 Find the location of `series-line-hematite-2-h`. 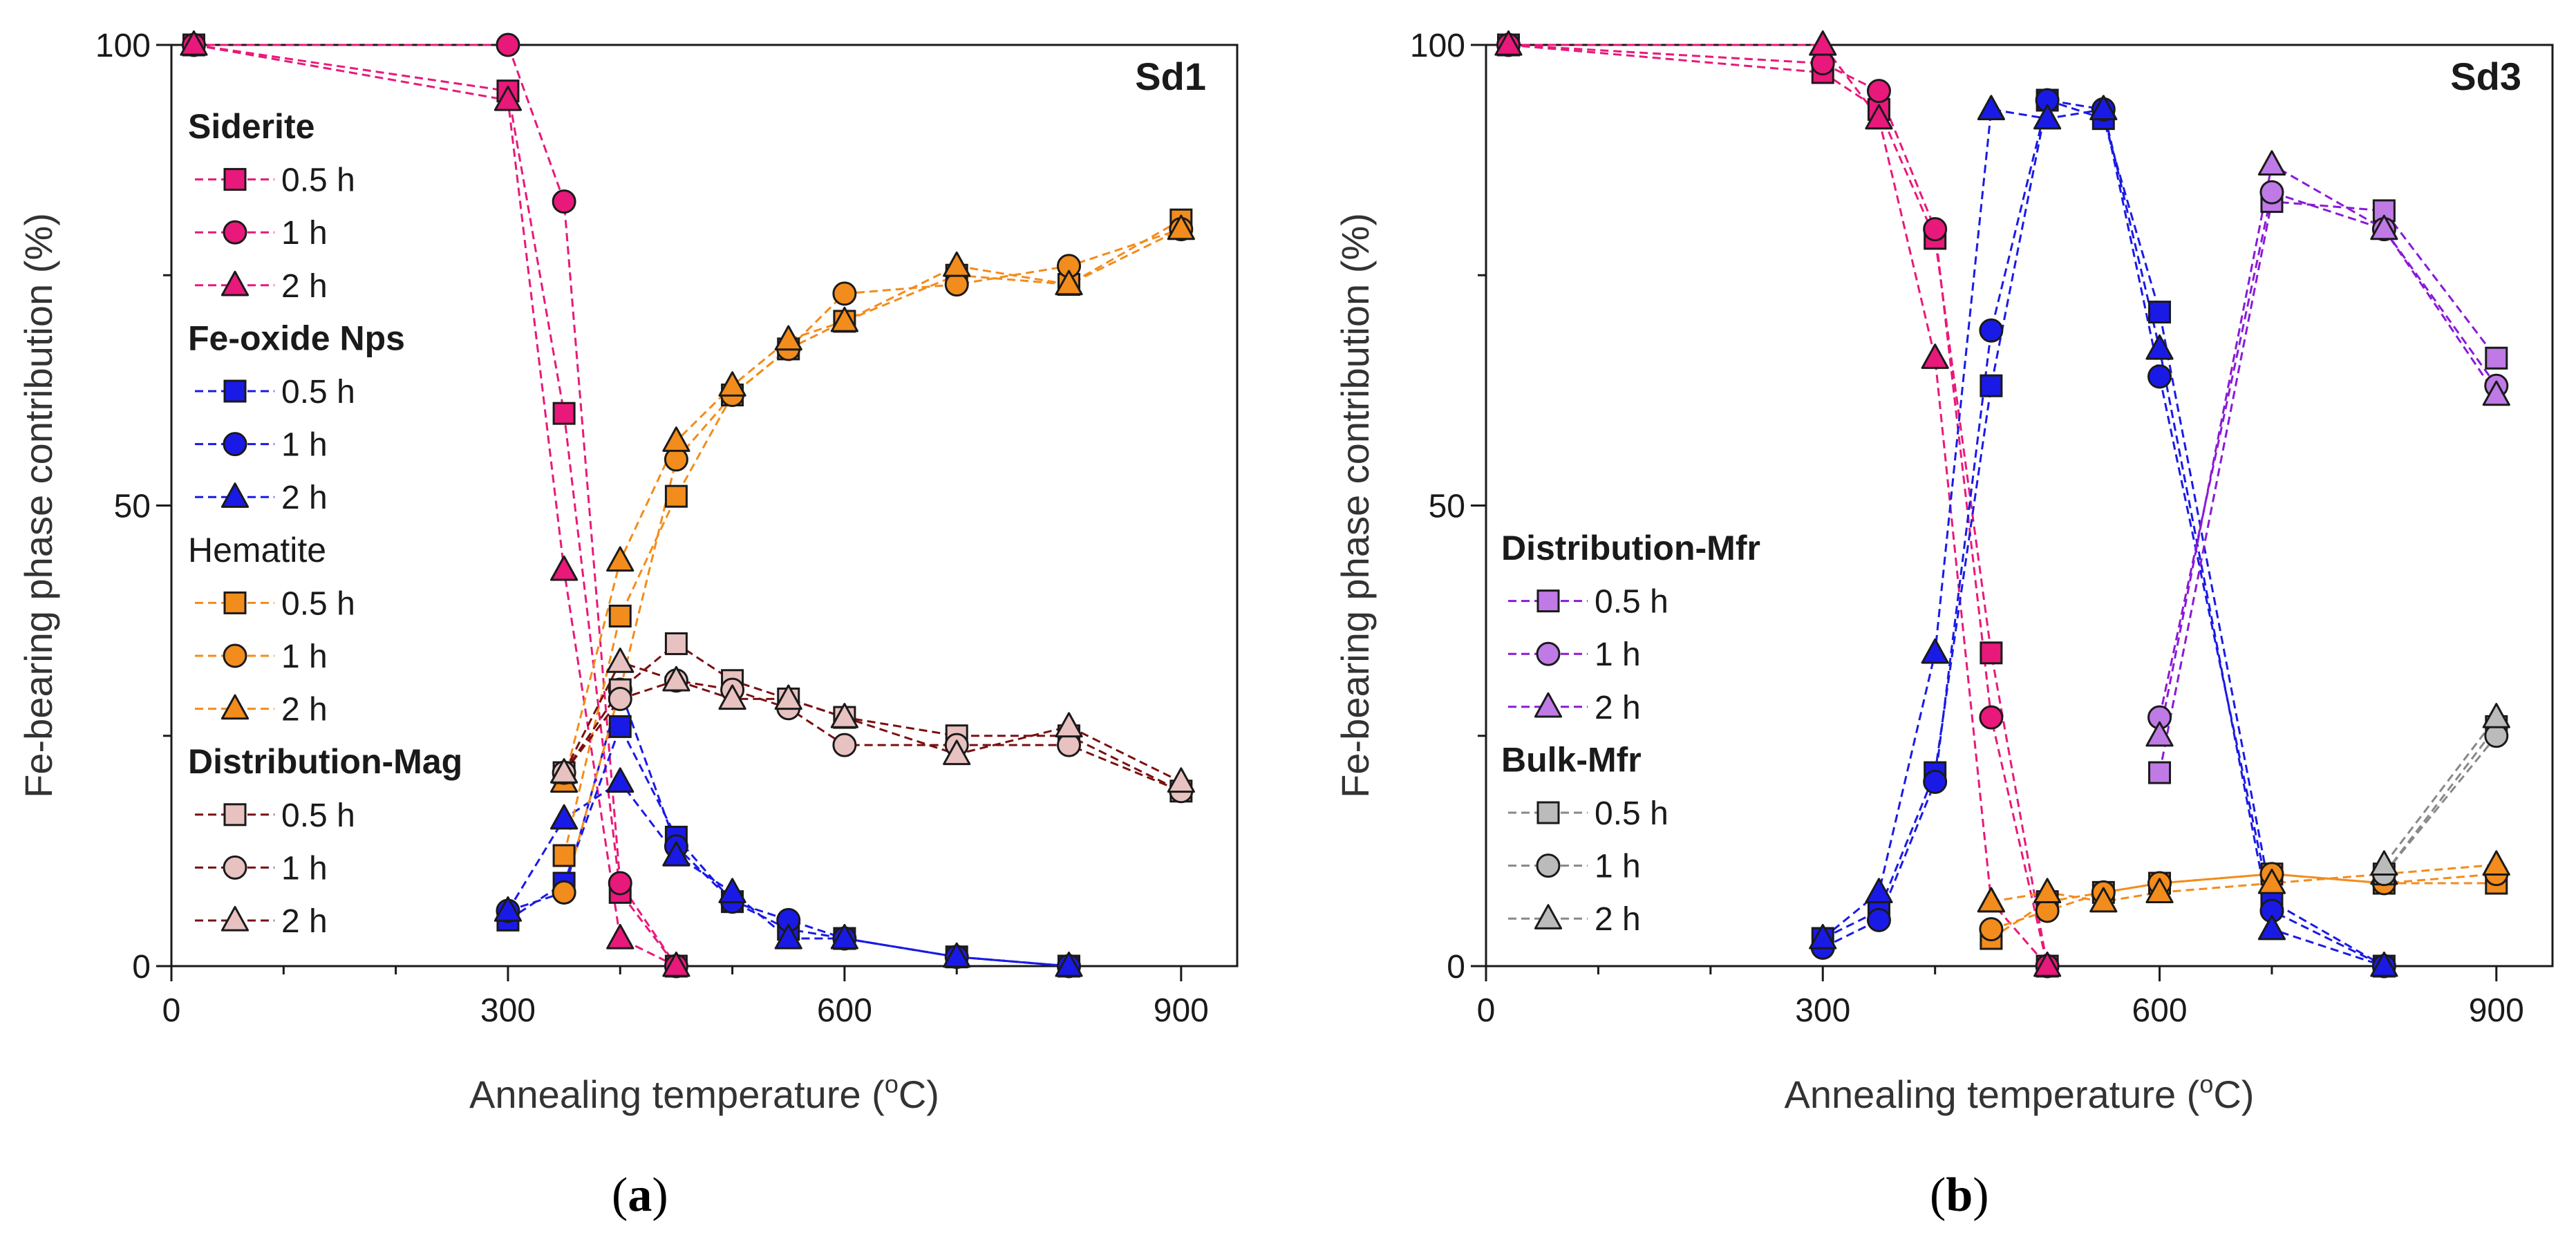

series-line-hematite-2-h is located at coordinates (2244, 883).